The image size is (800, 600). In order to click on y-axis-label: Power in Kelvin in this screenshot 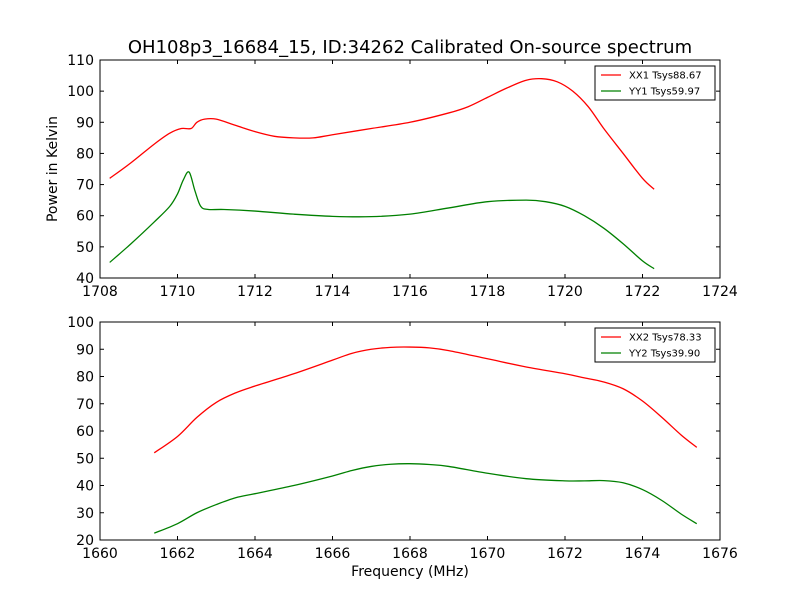, I will do `click(53, 169)`.